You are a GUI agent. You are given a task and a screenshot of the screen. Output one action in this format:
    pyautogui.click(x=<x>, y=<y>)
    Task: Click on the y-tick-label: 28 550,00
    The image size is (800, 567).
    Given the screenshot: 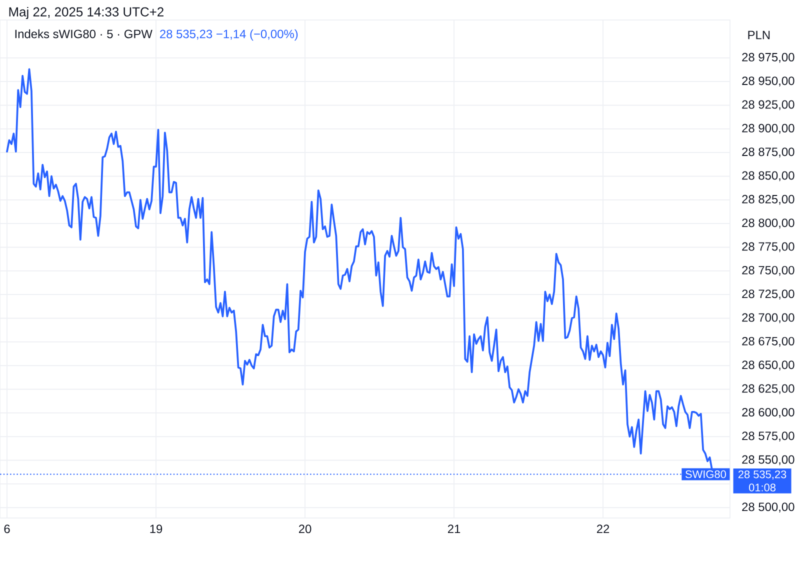 What is the action you would take?
    pyautogui.click(x=768, y=460)
    